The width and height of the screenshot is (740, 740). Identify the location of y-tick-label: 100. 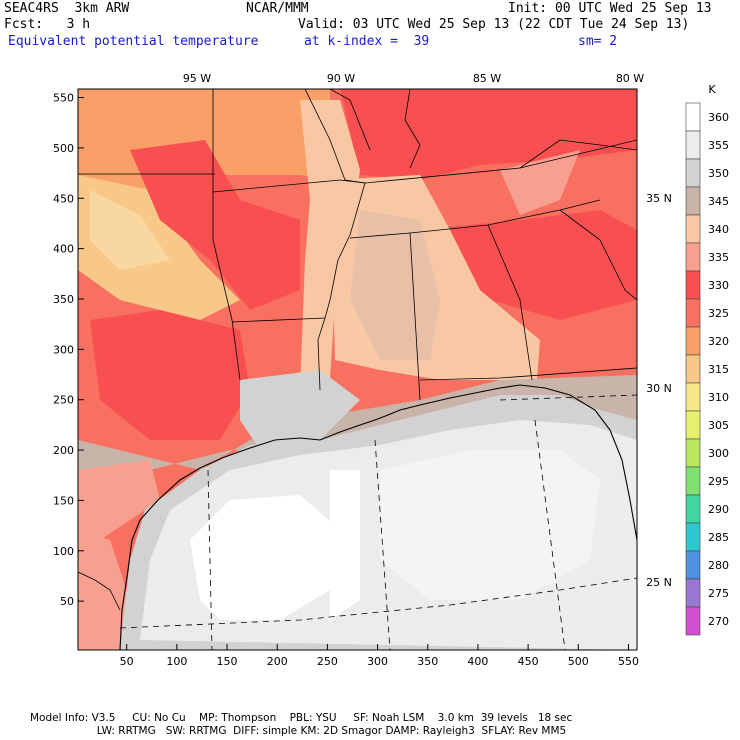
(63, 551).